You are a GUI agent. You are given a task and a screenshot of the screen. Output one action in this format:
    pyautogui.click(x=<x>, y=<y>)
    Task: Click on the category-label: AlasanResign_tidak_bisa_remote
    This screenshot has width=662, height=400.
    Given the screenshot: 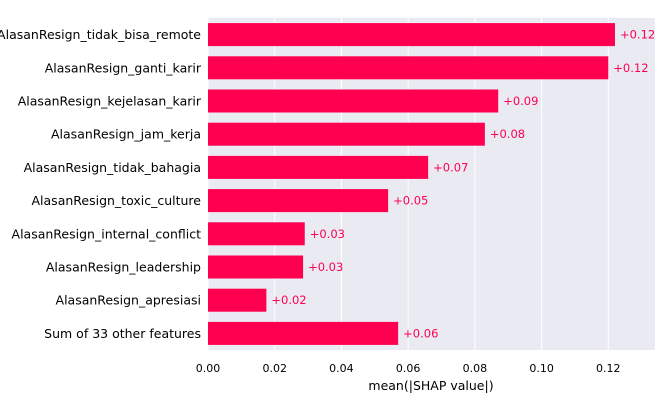 What is the action you would take?
    pyautogui.click(x=100, y=34)
    